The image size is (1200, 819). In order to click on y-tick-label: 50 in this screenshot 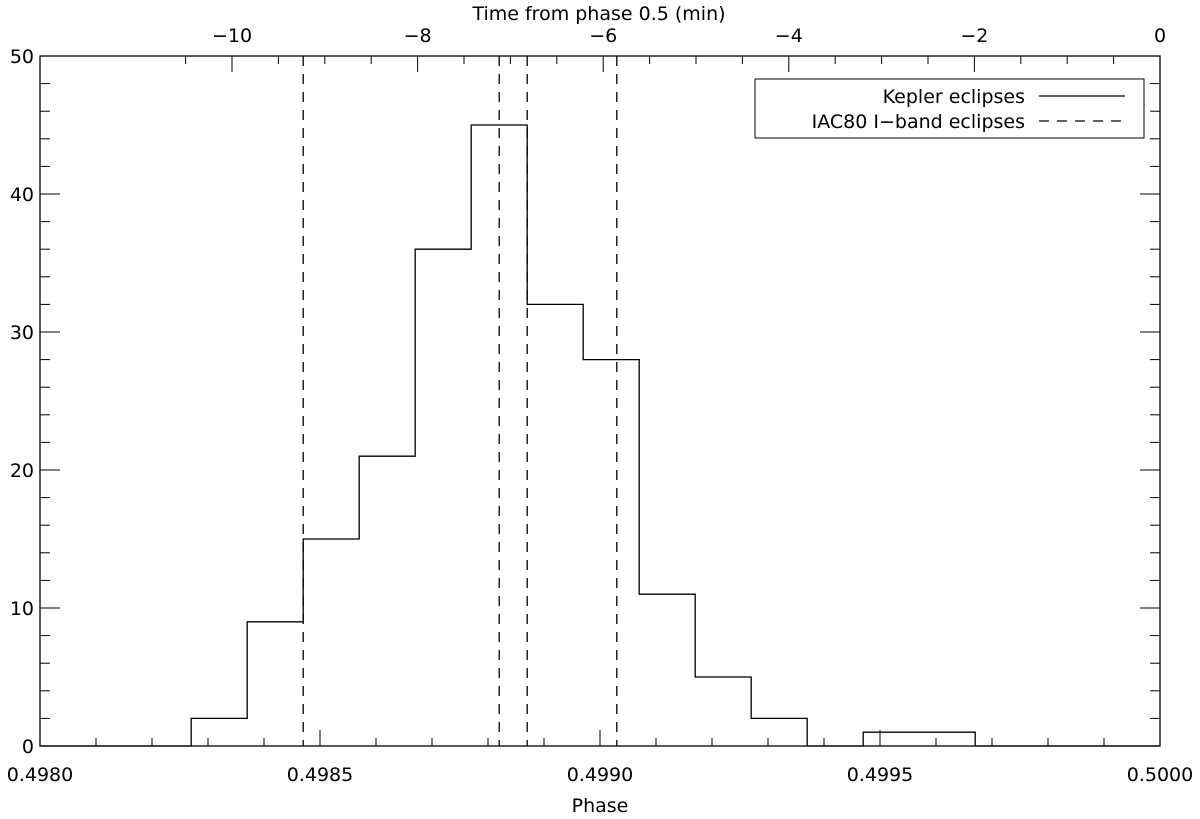, I will do `click(22, 57)`.